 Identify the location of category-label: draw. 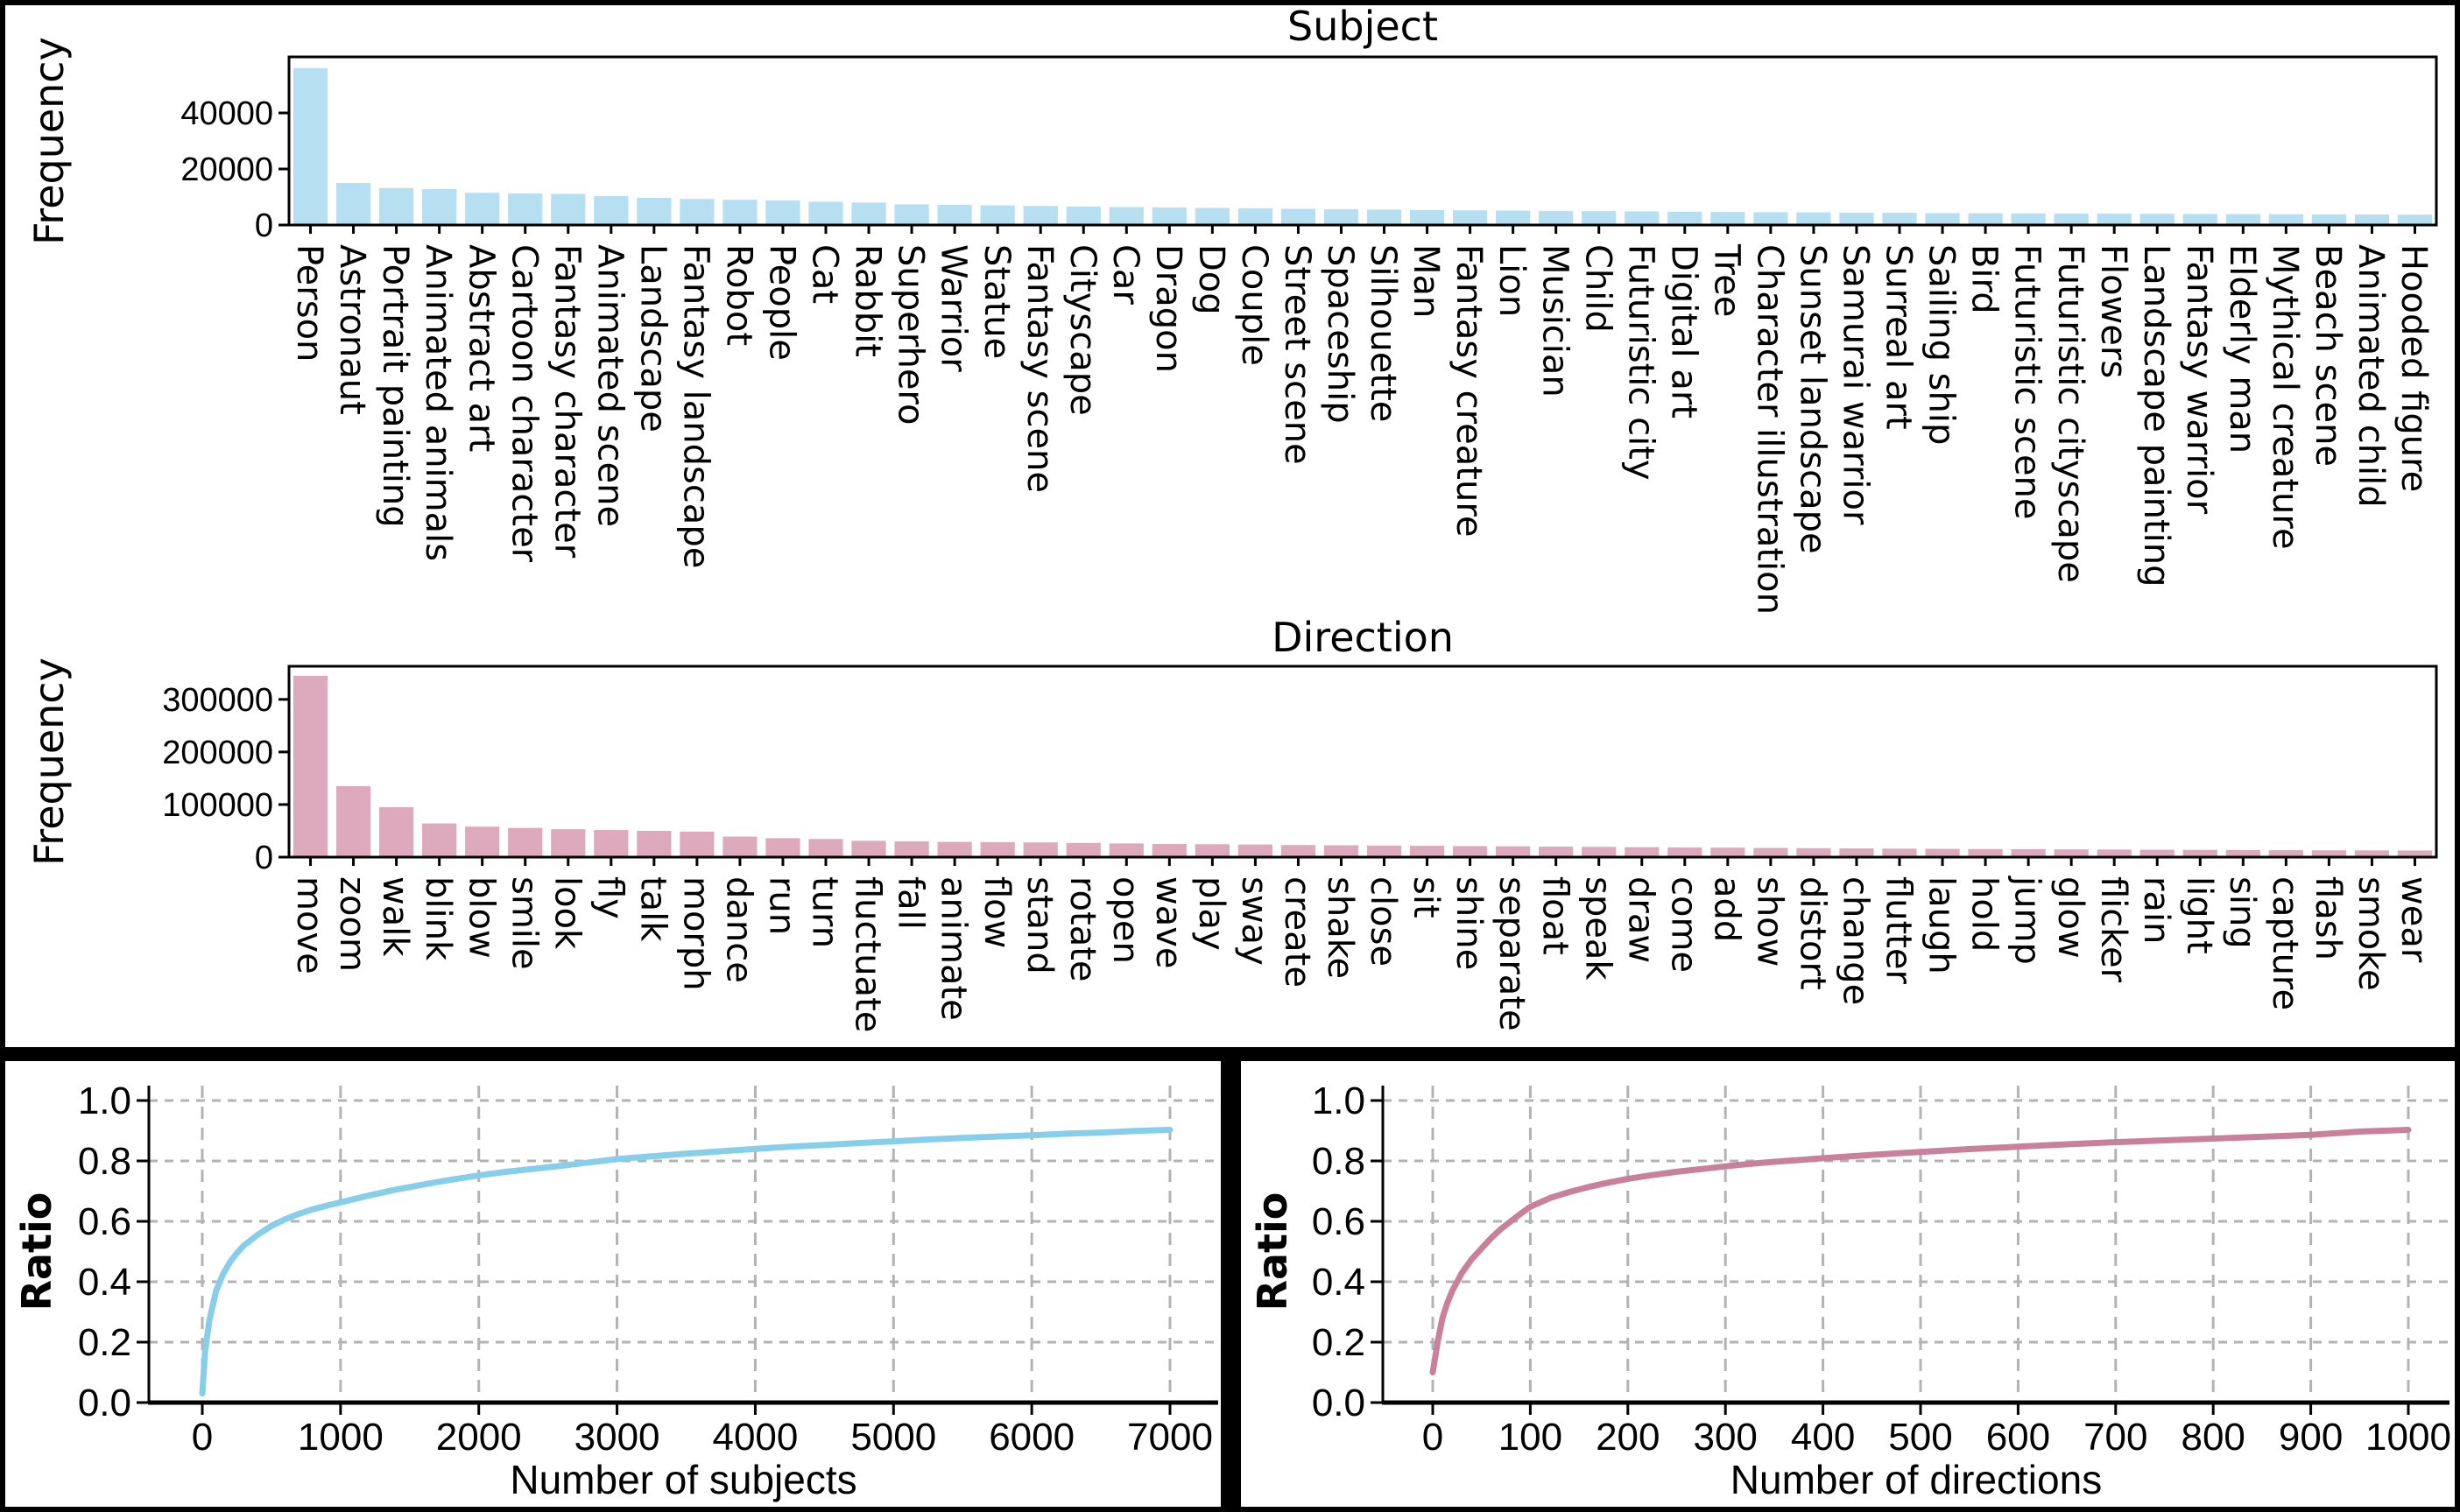
(1640, 919).